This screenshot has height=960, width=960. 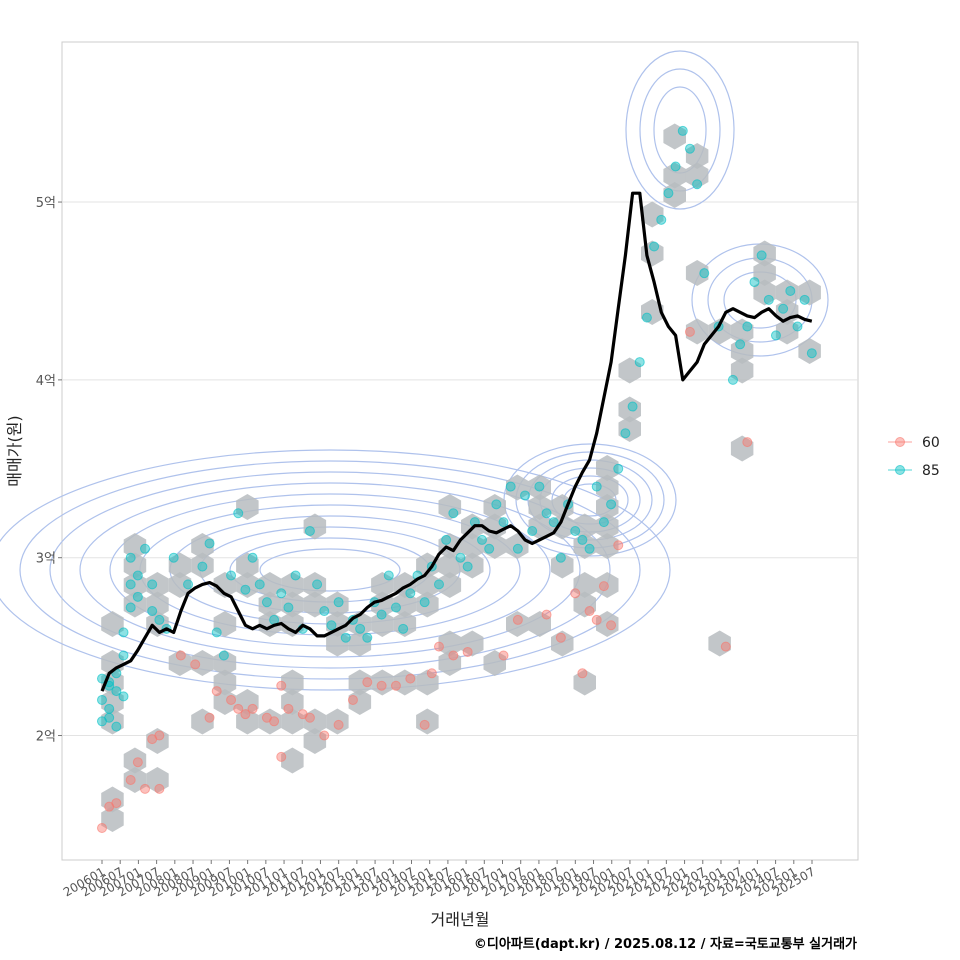 What do you see at coordinates (49, 470) in the screenshot?
I see `y-axis-ticks: 2억 3억 4억 5억` at bounding box center [49, 470].